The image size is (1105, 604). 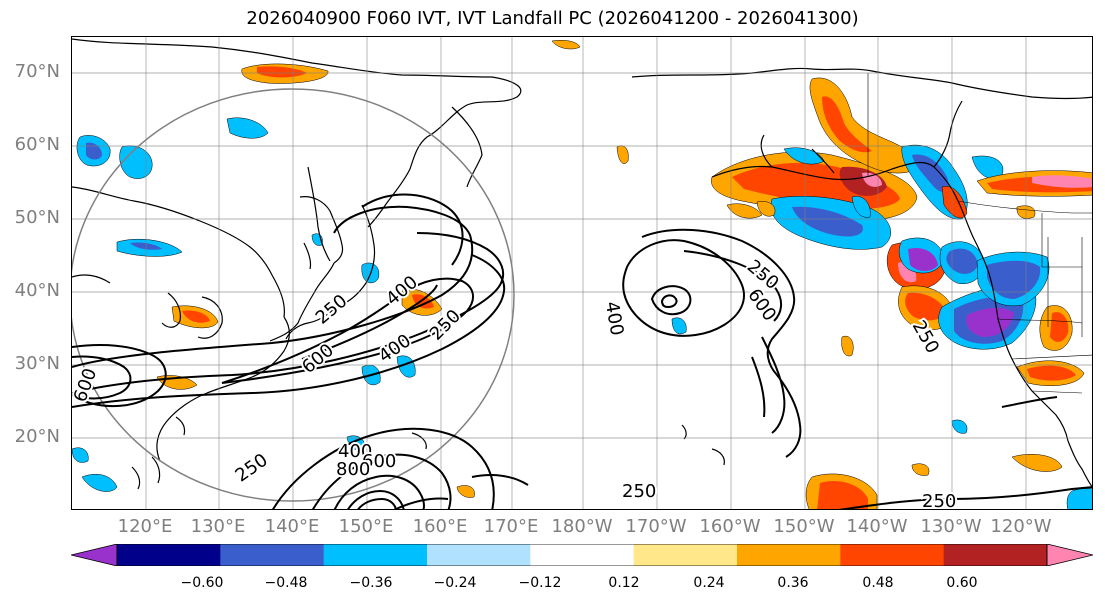 What do you see at coordinates (624, 583) in the screenshot?
I see `colorbar-tick-label: 0.12` at bounding box center [624, 583].